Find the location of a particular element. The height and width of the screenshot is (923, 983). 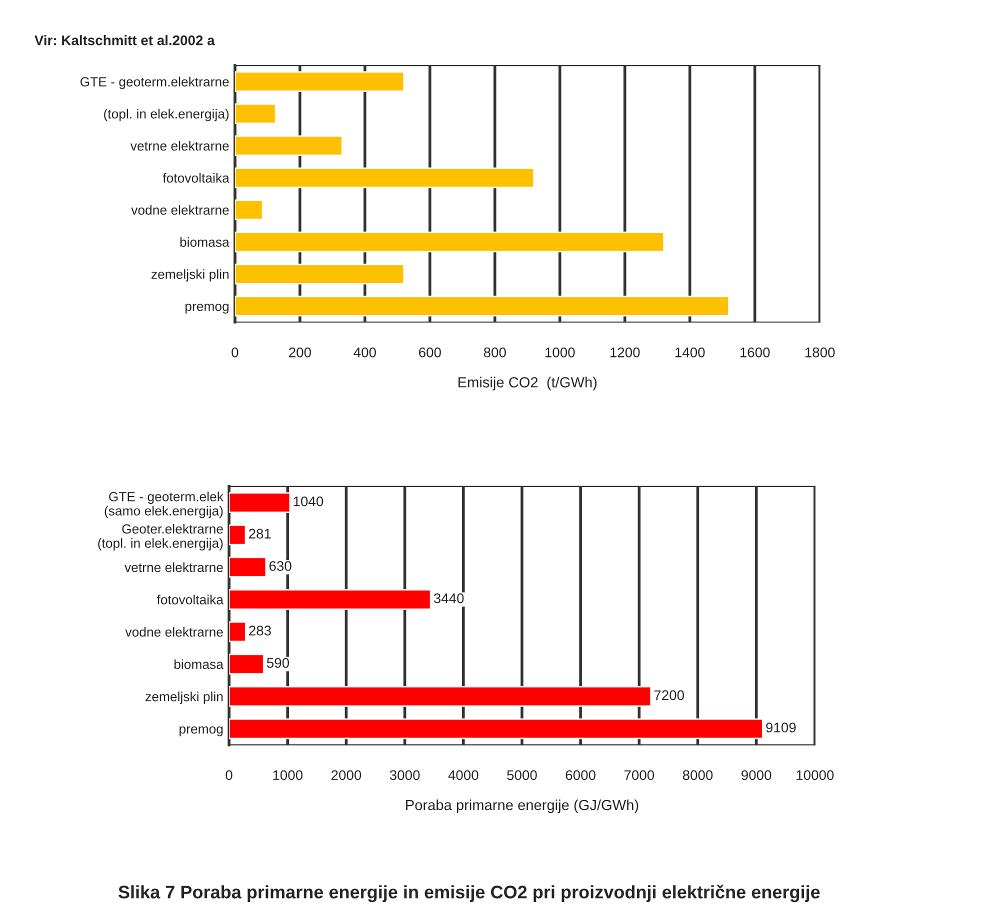

data-label: 9109 is located at coordinates (781, 727).